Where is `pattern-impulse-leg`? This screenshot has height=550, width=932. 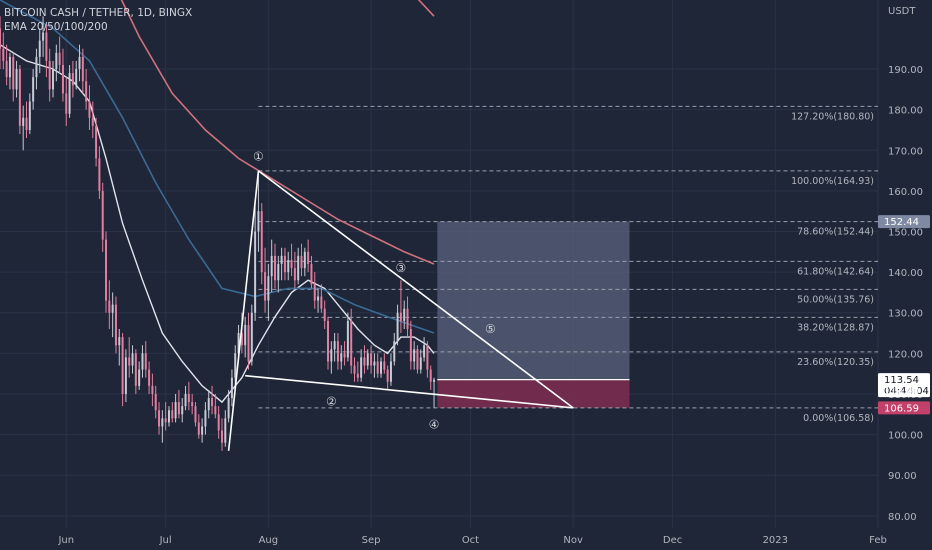 pattern-impulse-leg is located at coordinates (243, 310).